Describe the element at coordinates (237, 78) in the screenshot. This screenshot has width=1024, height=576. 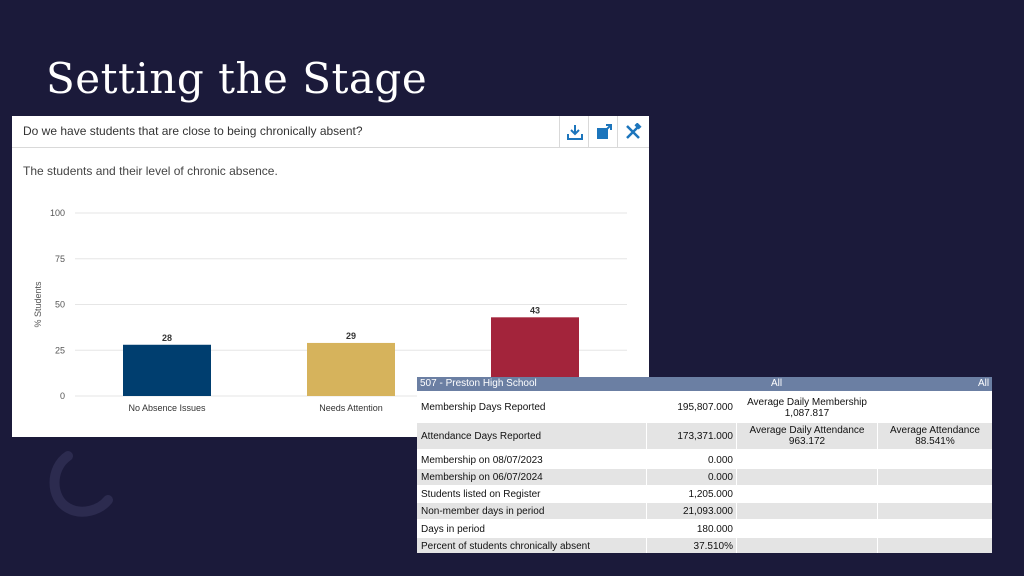
I see `slide-title: Setting the Stage` at that location.